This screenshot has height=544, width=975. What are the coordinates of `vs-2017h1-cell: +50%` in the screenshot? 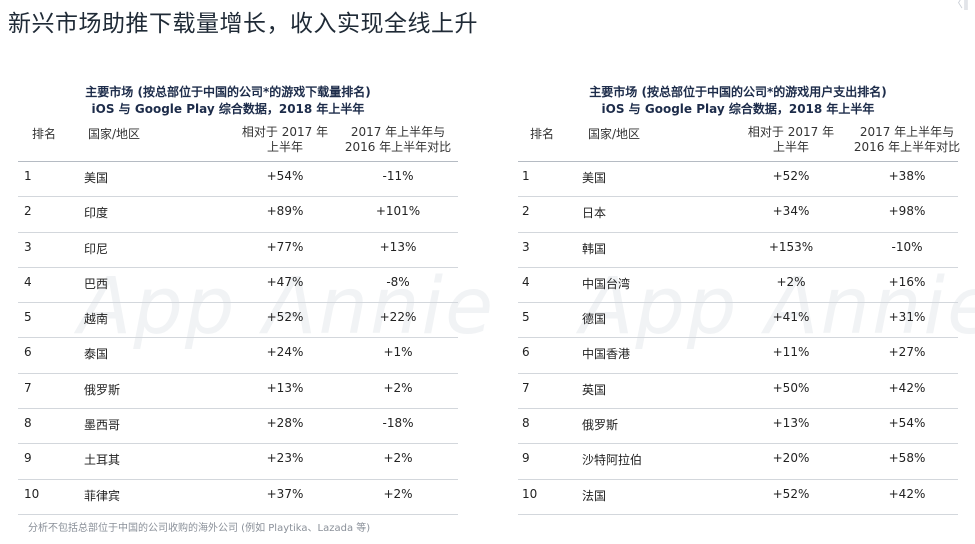 It's located at (791, 387).